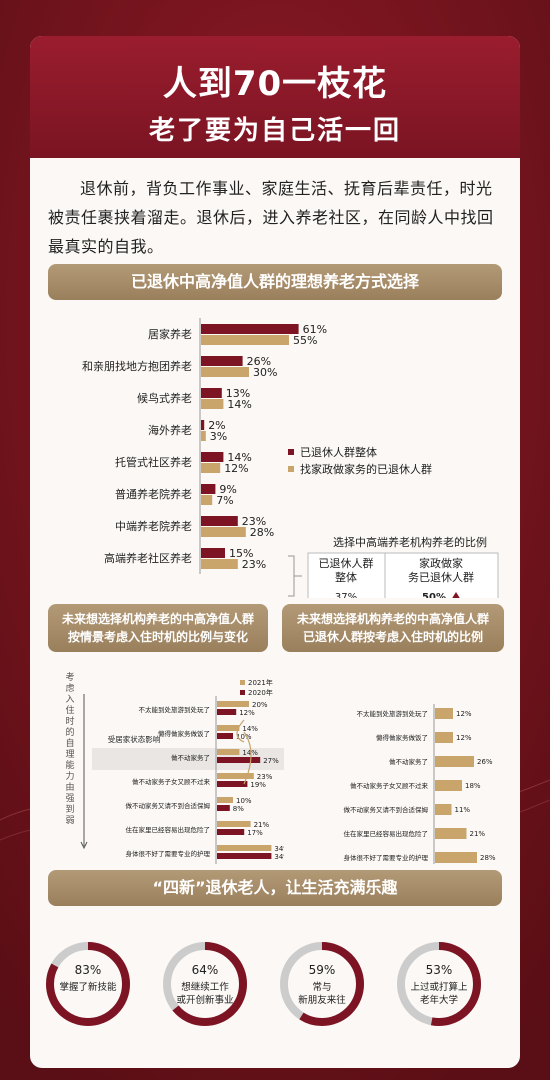 The height and width of the screenshot is (1080, 550). I want to click on chart1-category-label: 和亲朋找地方抱团养老, so click(137, 366).